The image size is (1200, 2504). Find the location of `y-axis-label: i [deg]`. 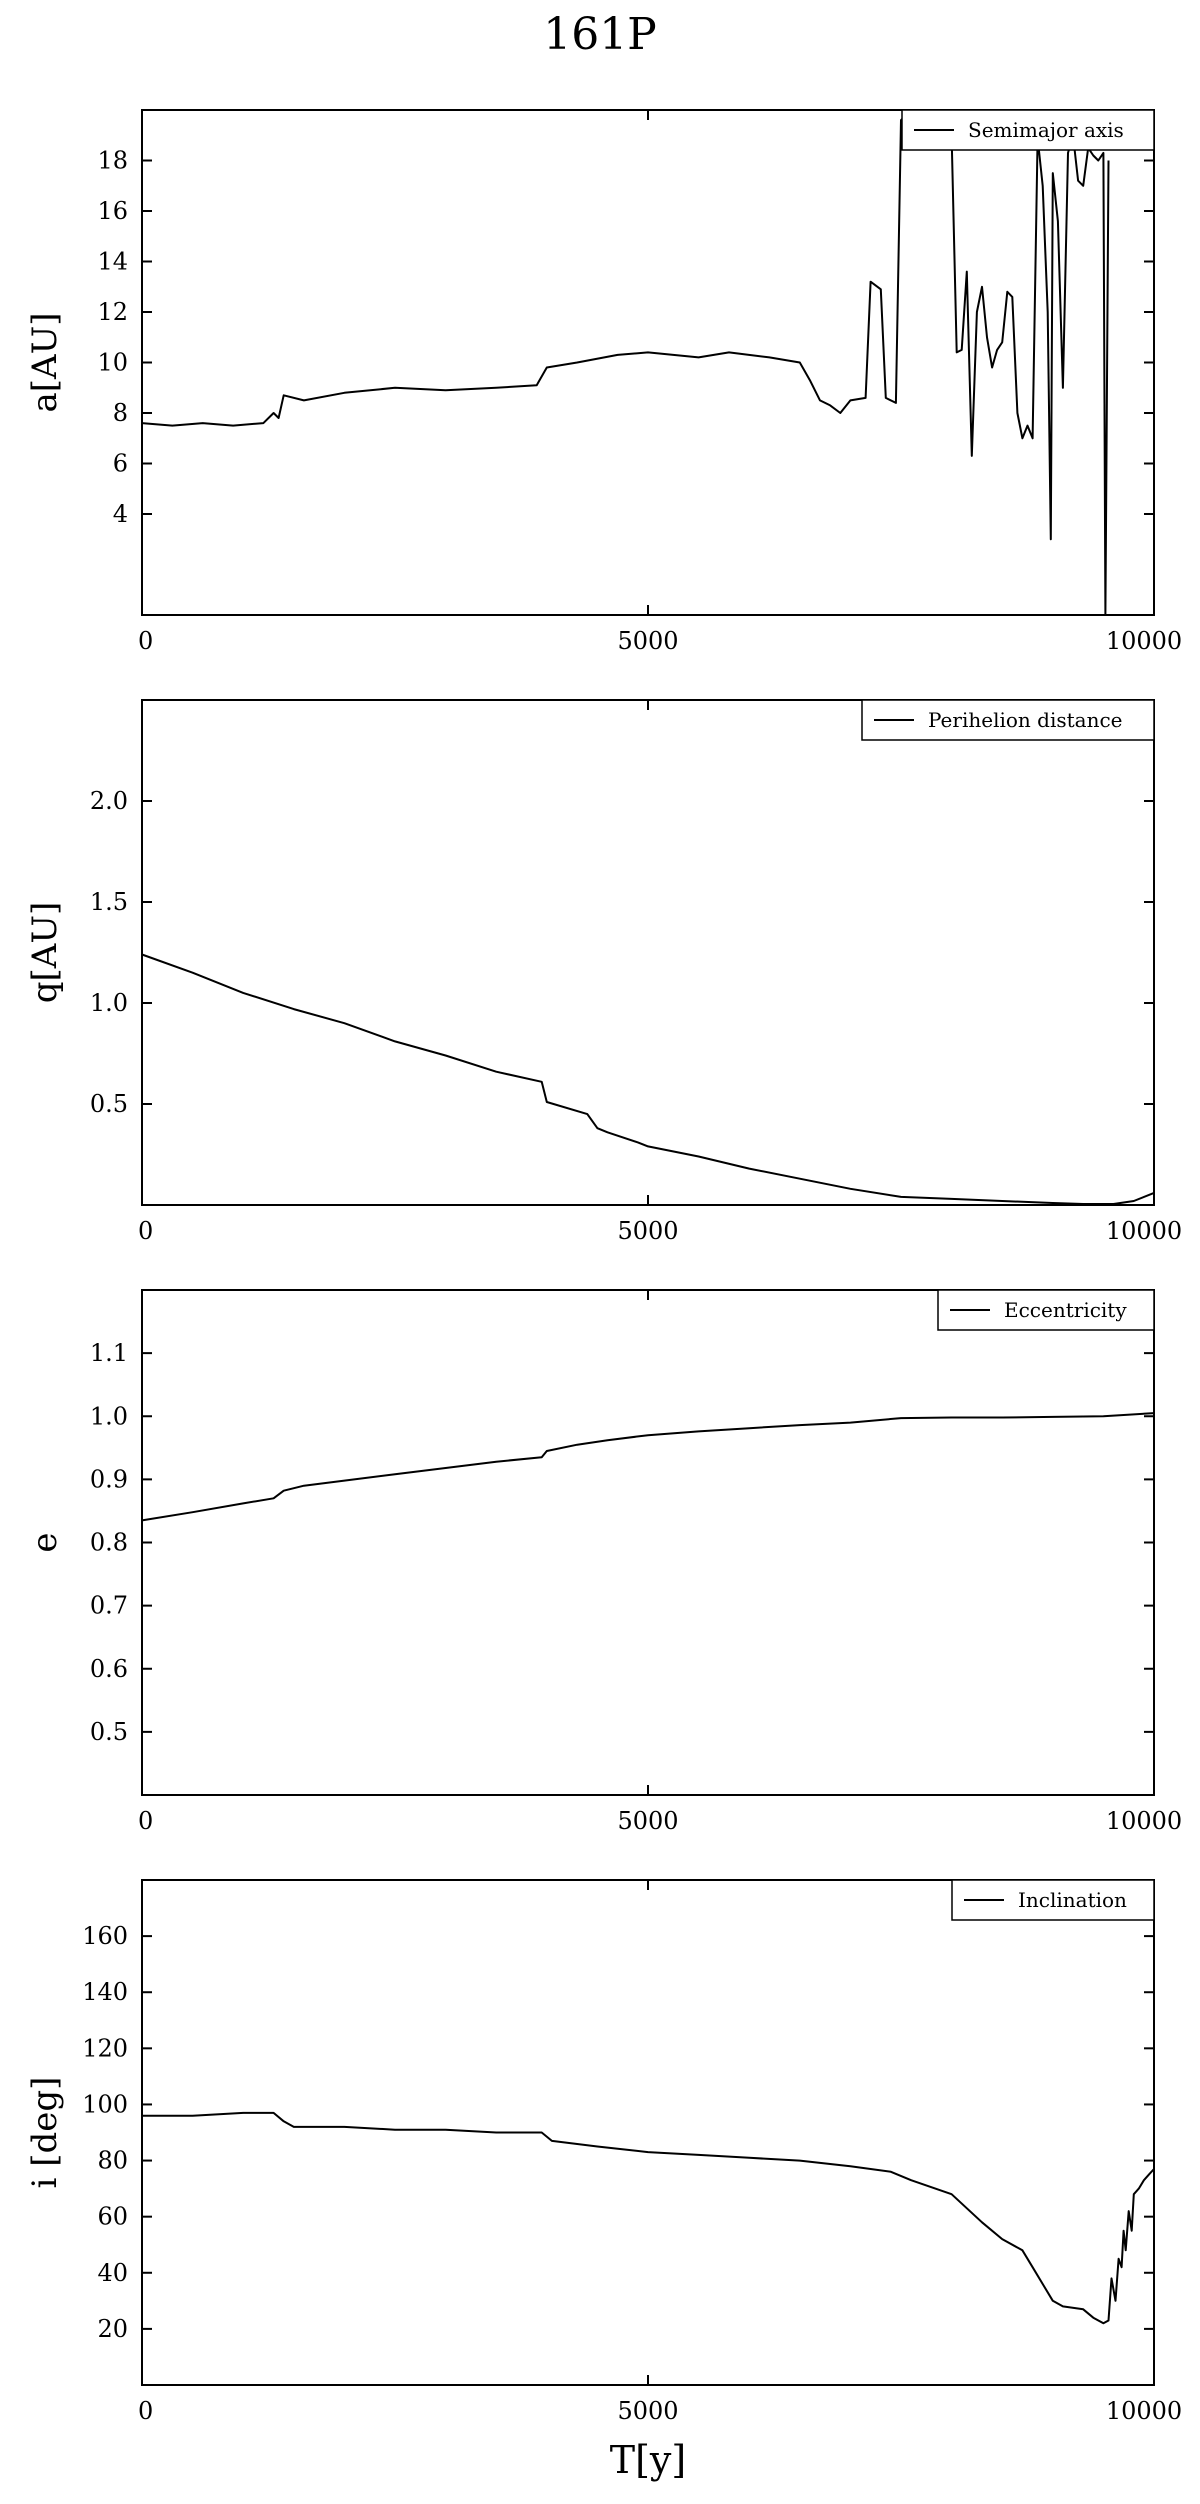

y-axis-label: i [deg] is located at coordinates (45, 2133).